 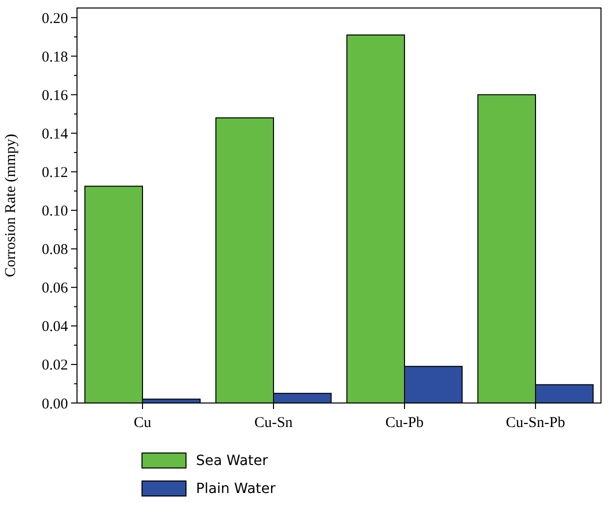 I want to click on y-tick-label: 0.00, so click(x=55, y=404).